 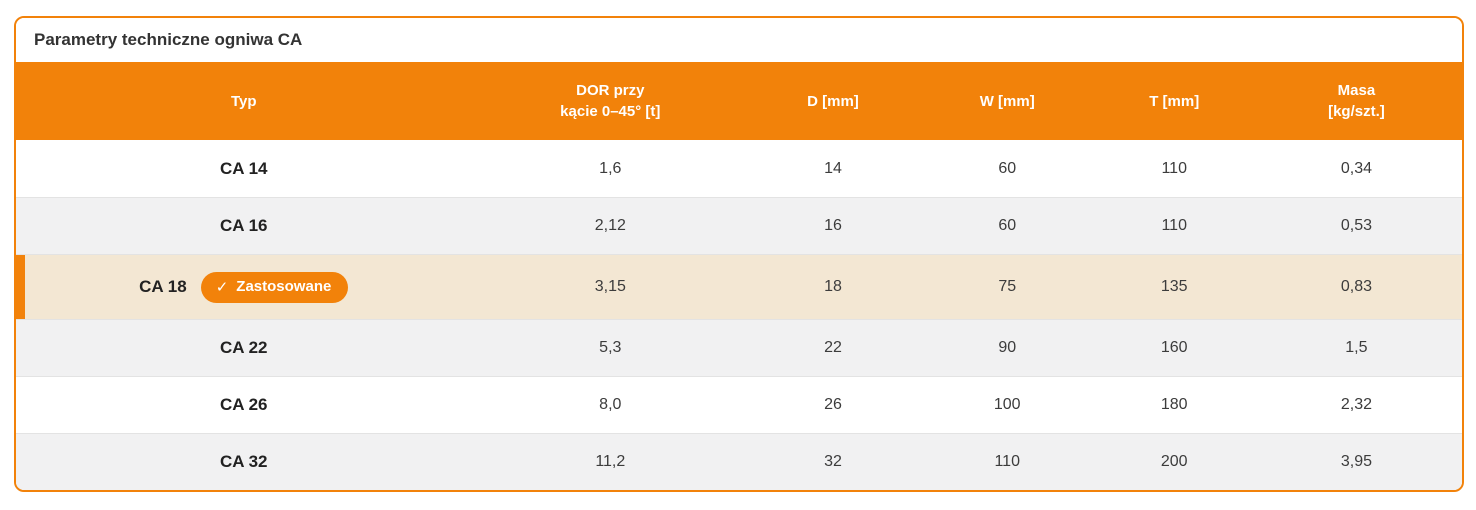 What do you see at coordinates (1356, 461) in the screenshot?
I see `cell-masa: 3,95` at bounding box center [1356, 461].